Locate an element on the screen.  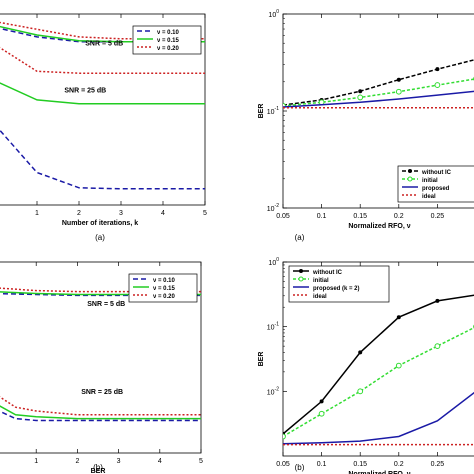
x-axis-label: BER is located at coordinates (98, 471).